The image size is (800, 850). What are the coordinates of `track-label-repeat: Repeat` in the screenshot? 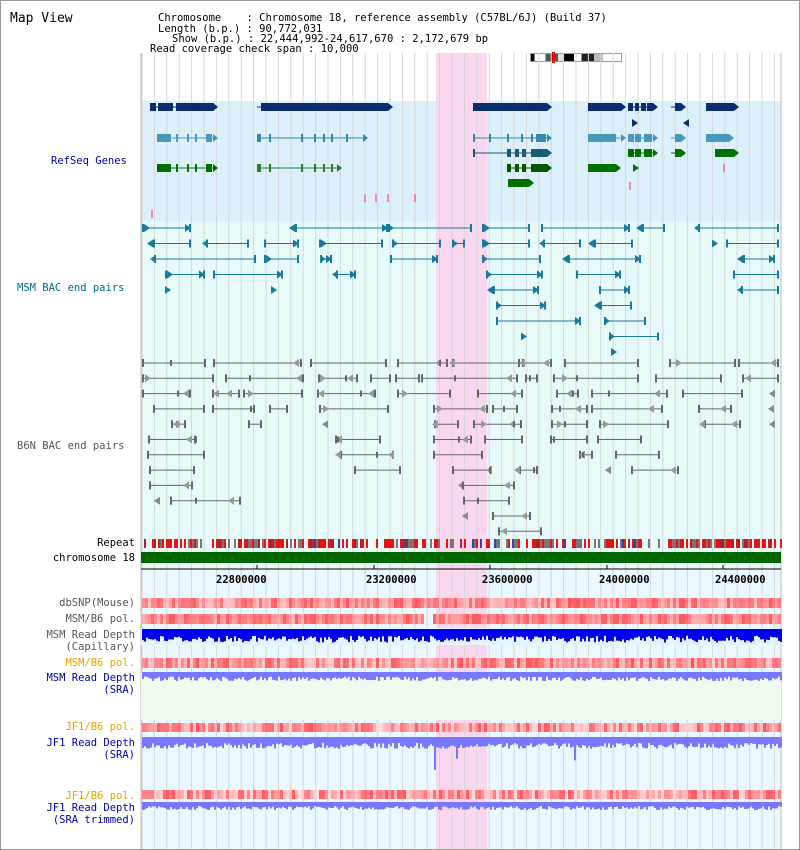 It's located at (116, 543).